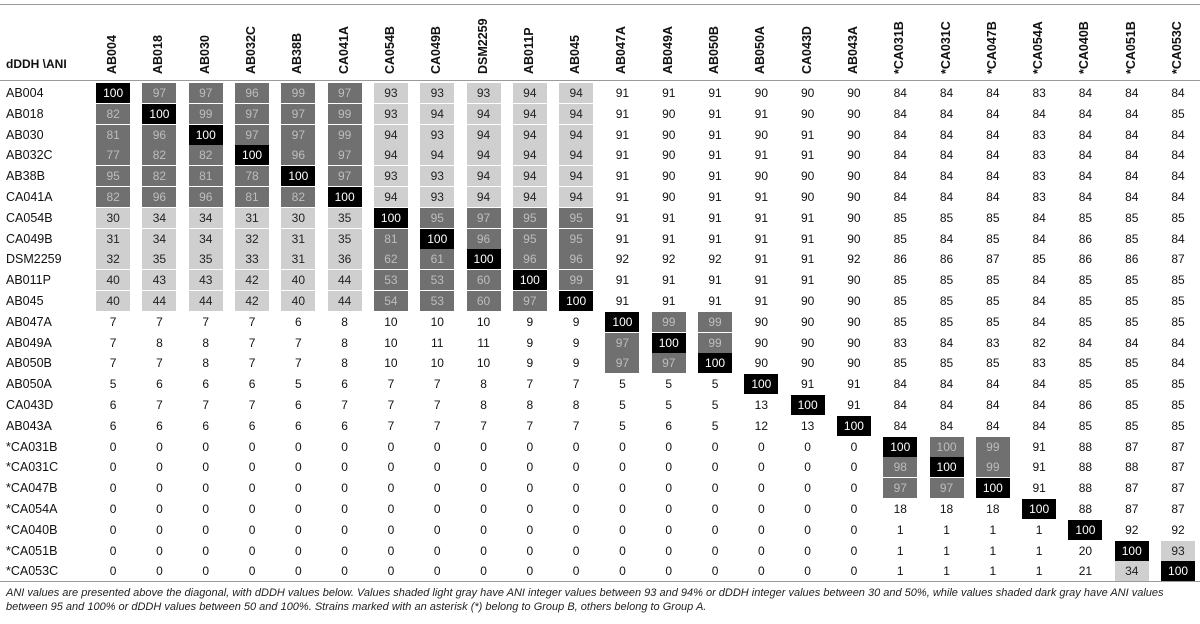 Image resolution: width=1200 pixels, height=624 pixels. I want to click on table-cell: 93, so click(390, 176).